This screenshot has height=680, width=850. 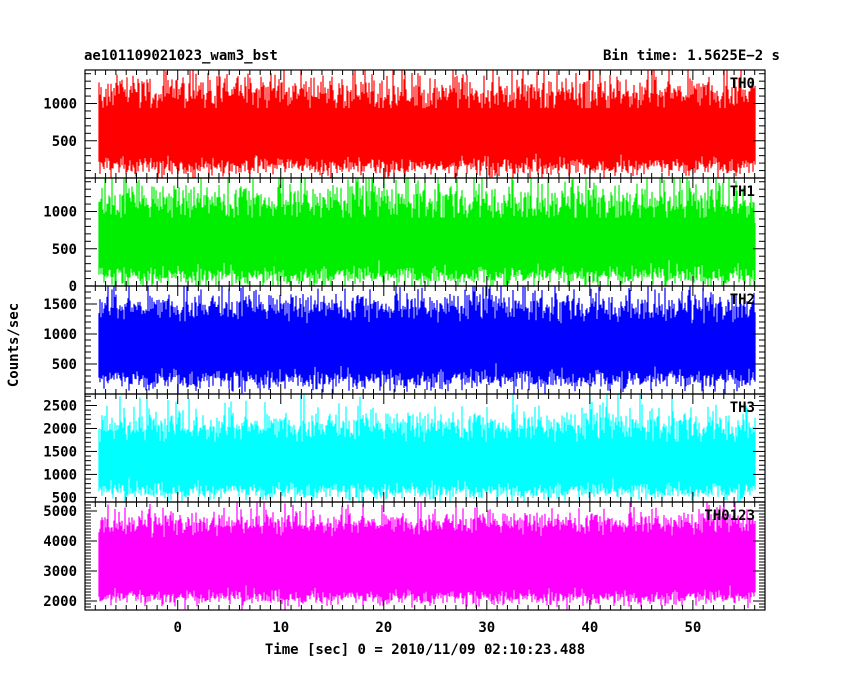 What do you see at coordinates (742, 192) in the screenshot?
I see `panel-label: TH1` at bounding box center [742, 192].